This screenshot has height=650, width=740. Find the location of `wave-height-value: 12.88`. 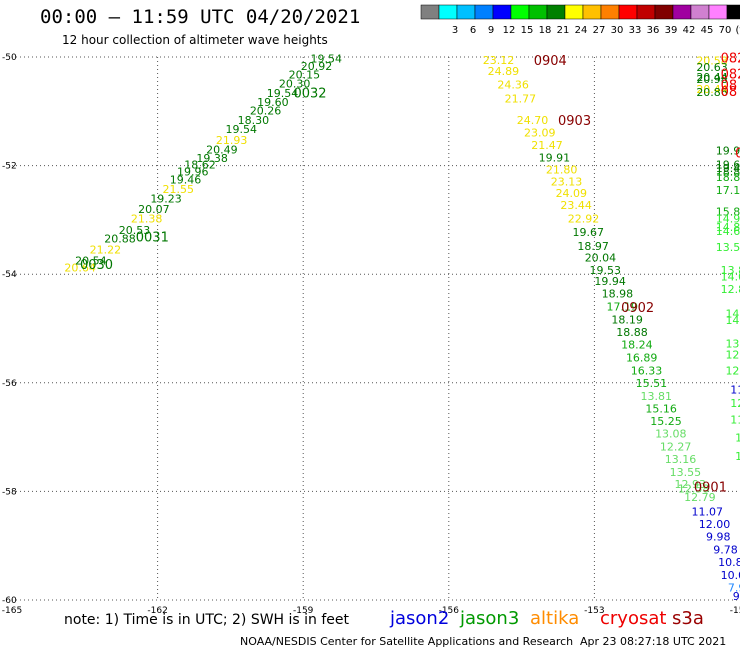

wave-height-value: 12.88 is located at coordinates (732, 371).